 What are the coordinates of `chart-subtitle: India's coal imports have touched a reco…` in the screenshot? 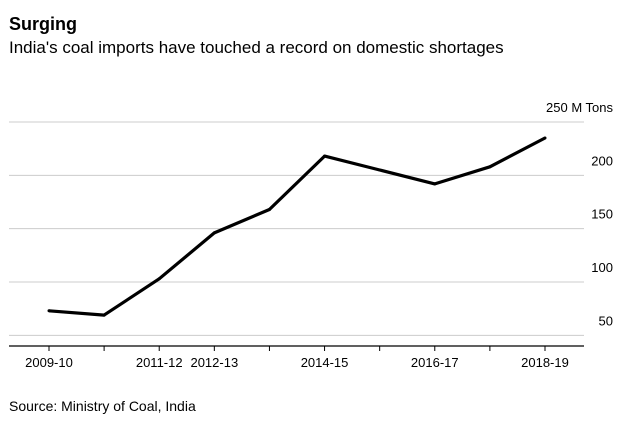 It's located at (256, 47).